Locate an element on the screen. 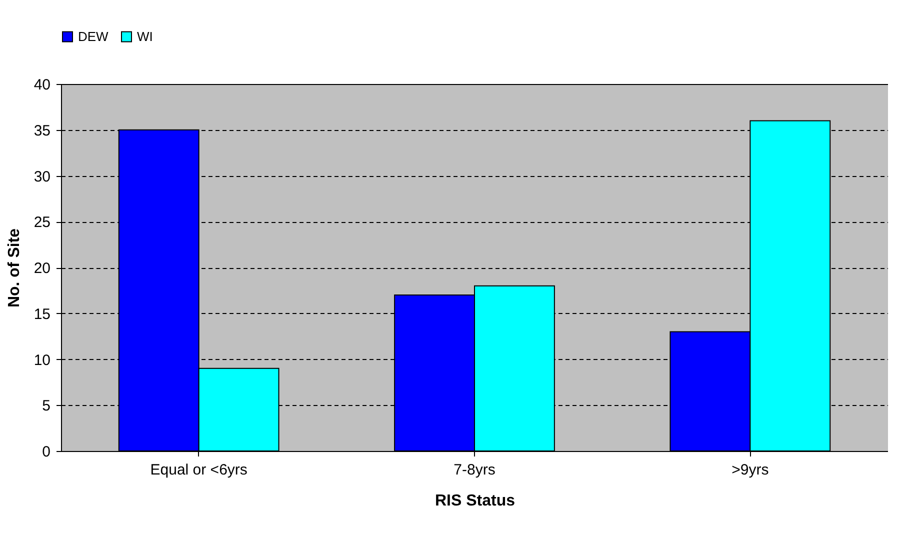 The image size is (917, 537). x-axis-title: RIS Status is located at coordinates (475, 501).